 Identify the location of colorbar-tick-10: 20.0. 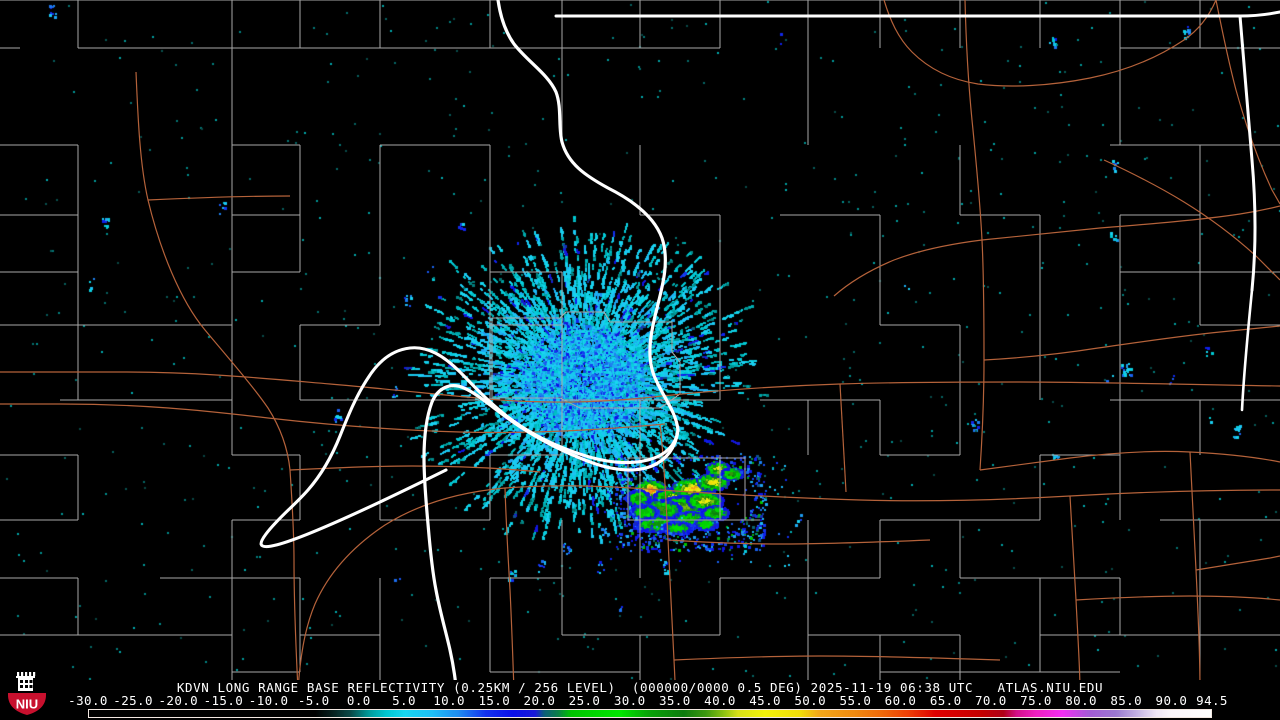
(539, 700).